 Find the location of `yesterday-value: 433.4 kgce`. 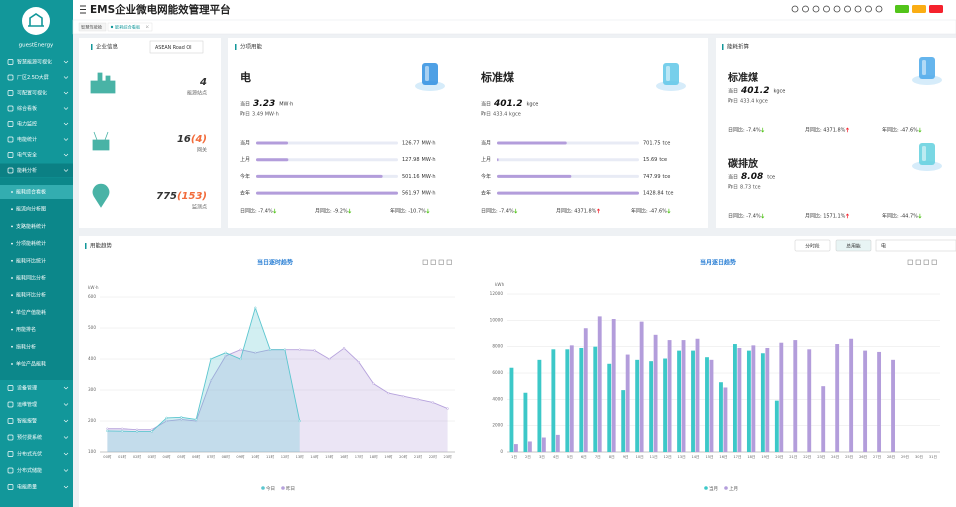

yesterday-value: 433.4 kgce is located at coordinates (507, 115).